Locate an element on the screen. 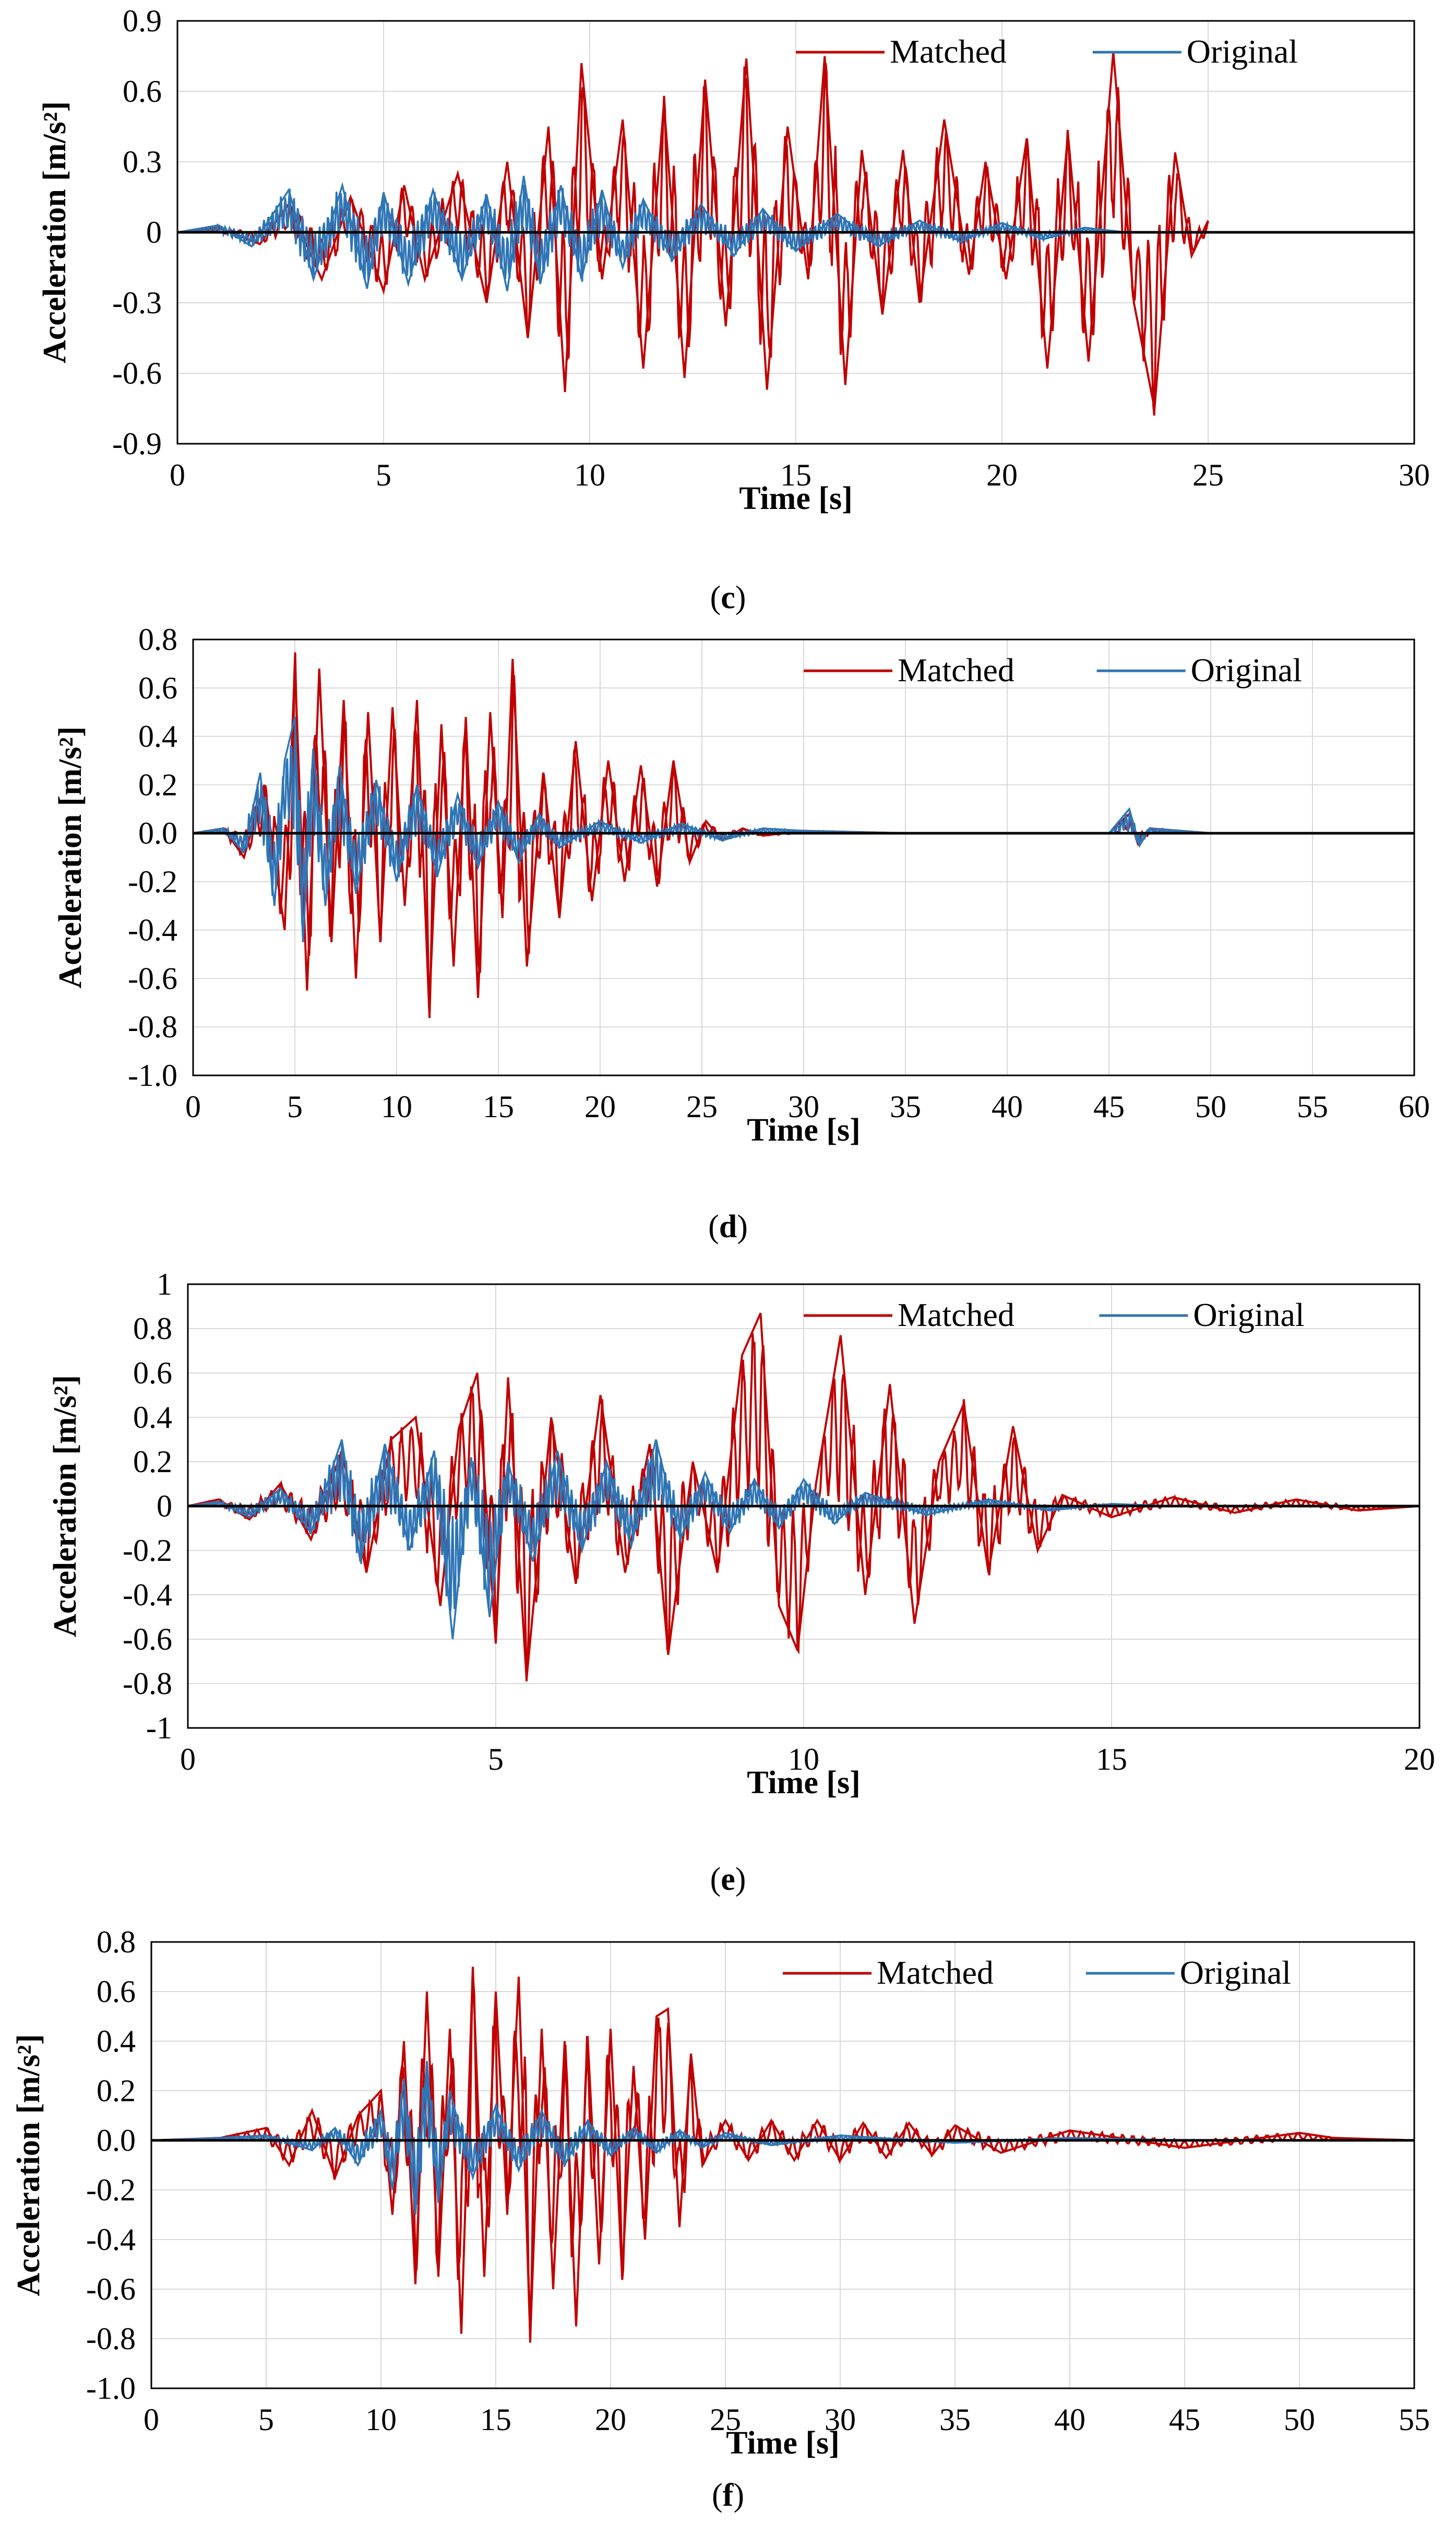  y-tick-label: -1 is located at coordinates (159, 1728).